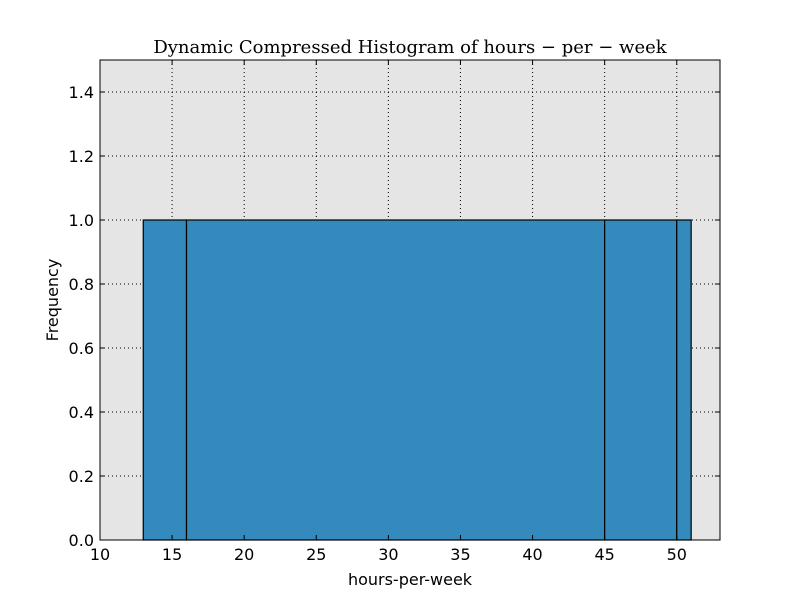 This screenshot has height=600, width=800. Describe the element at coordinates (604, 554) in the screenshot. I see `x-tick-label: 45` at that location.